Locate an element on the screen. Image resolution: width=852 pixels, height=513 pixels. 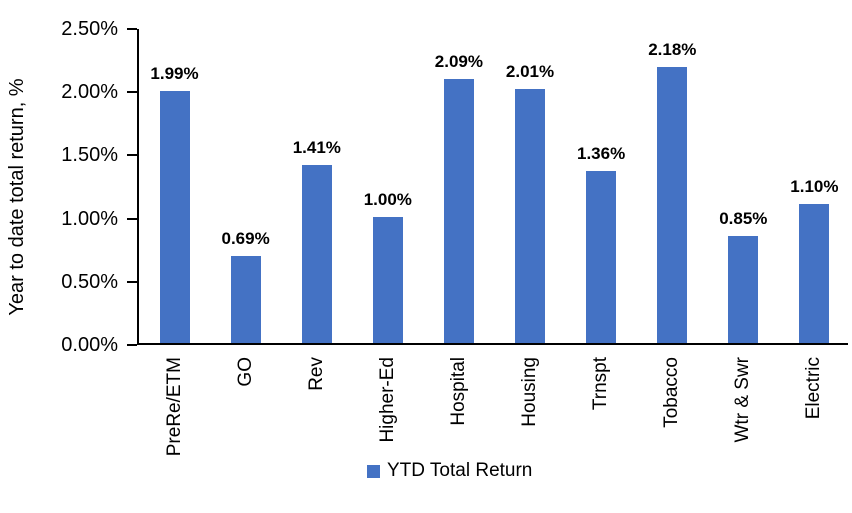
category-label: Tobacco is located at coordinates (672, 392).